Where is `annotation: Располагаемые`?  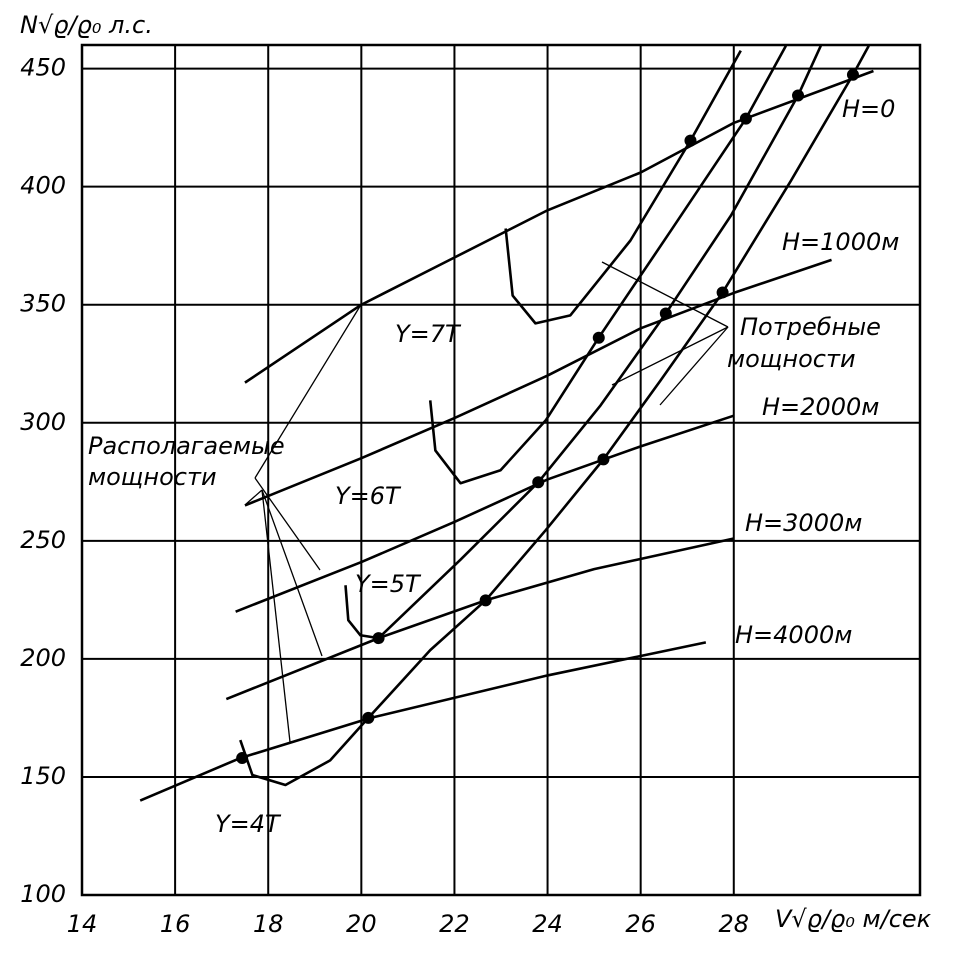 annotation: Располагаемые is located at coordinates (186, 446).